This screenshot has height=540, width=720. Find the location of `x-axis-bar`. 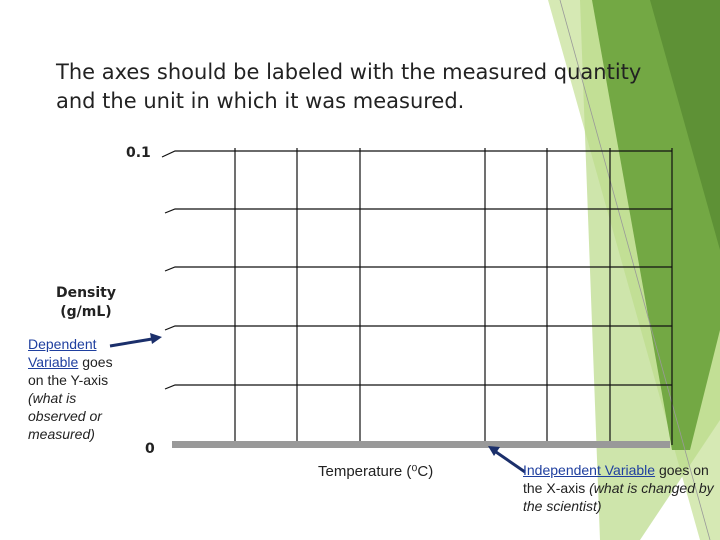

x-axis-bar is located at coordinates (421, 444).